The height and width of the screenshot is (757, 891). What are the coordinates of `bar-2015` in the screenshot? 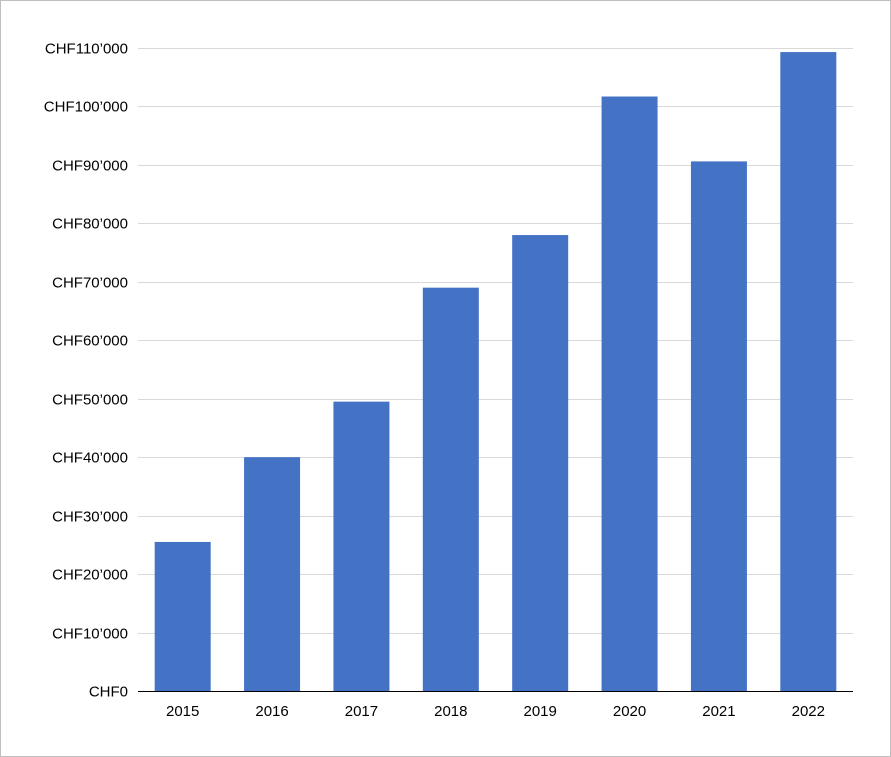 It's located at (182, 616).